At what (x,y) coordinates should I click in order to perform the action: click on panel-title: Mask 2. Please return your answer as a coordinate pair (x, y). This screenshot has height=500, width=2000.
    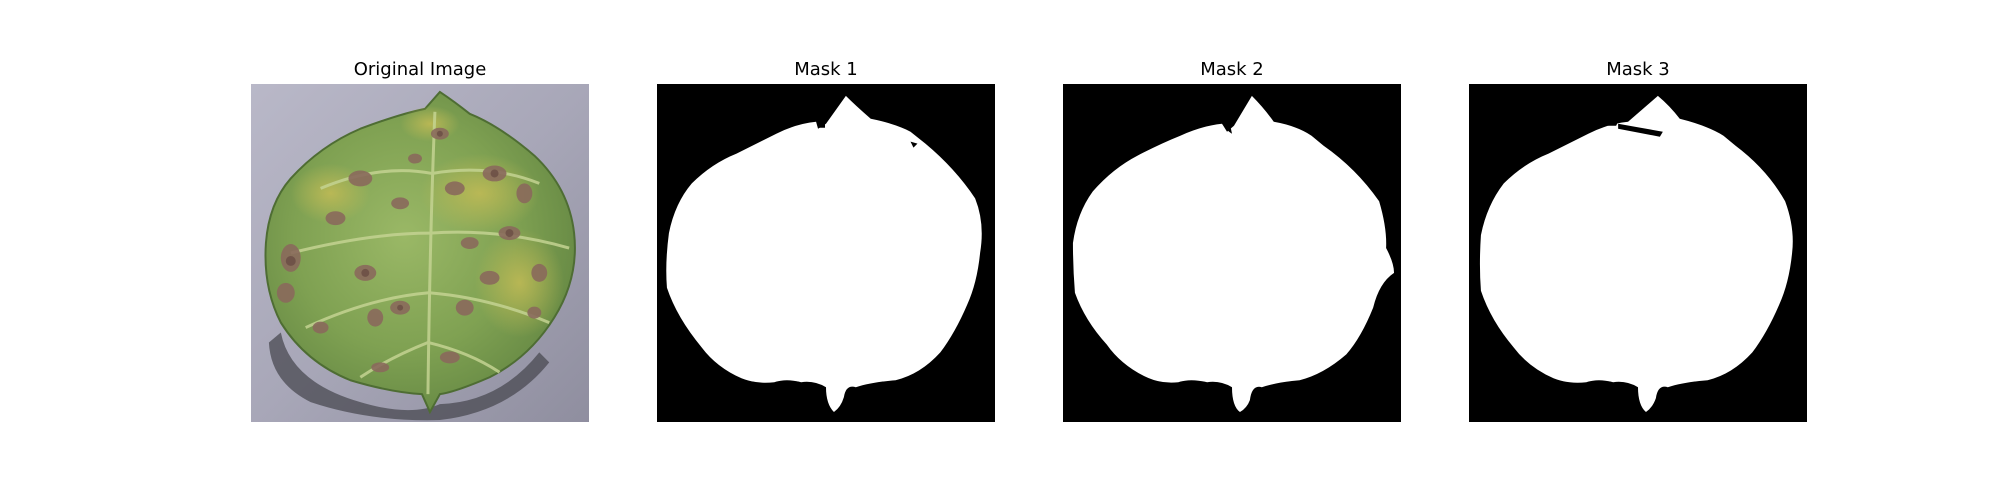
    Looking at the image, I should click on (1232, 69).